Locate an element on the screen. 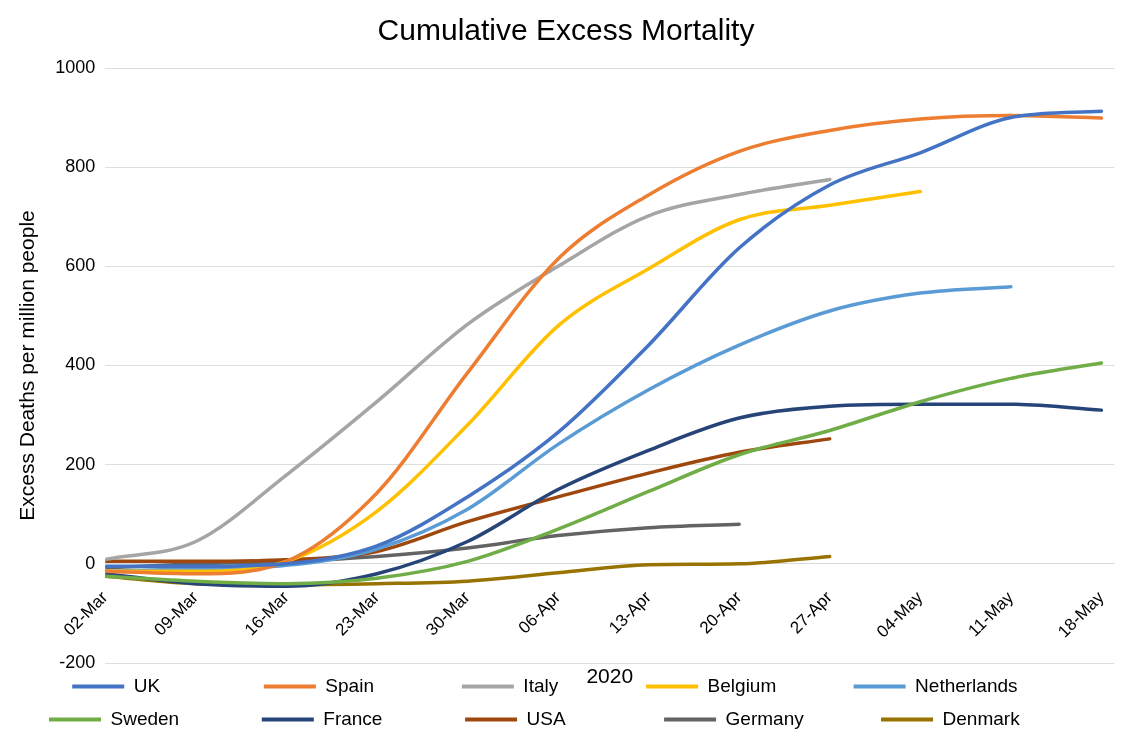 The height and width of the screenshot is (751, 1142). y-tick-label: 600 is located at coordinates (80, 265).